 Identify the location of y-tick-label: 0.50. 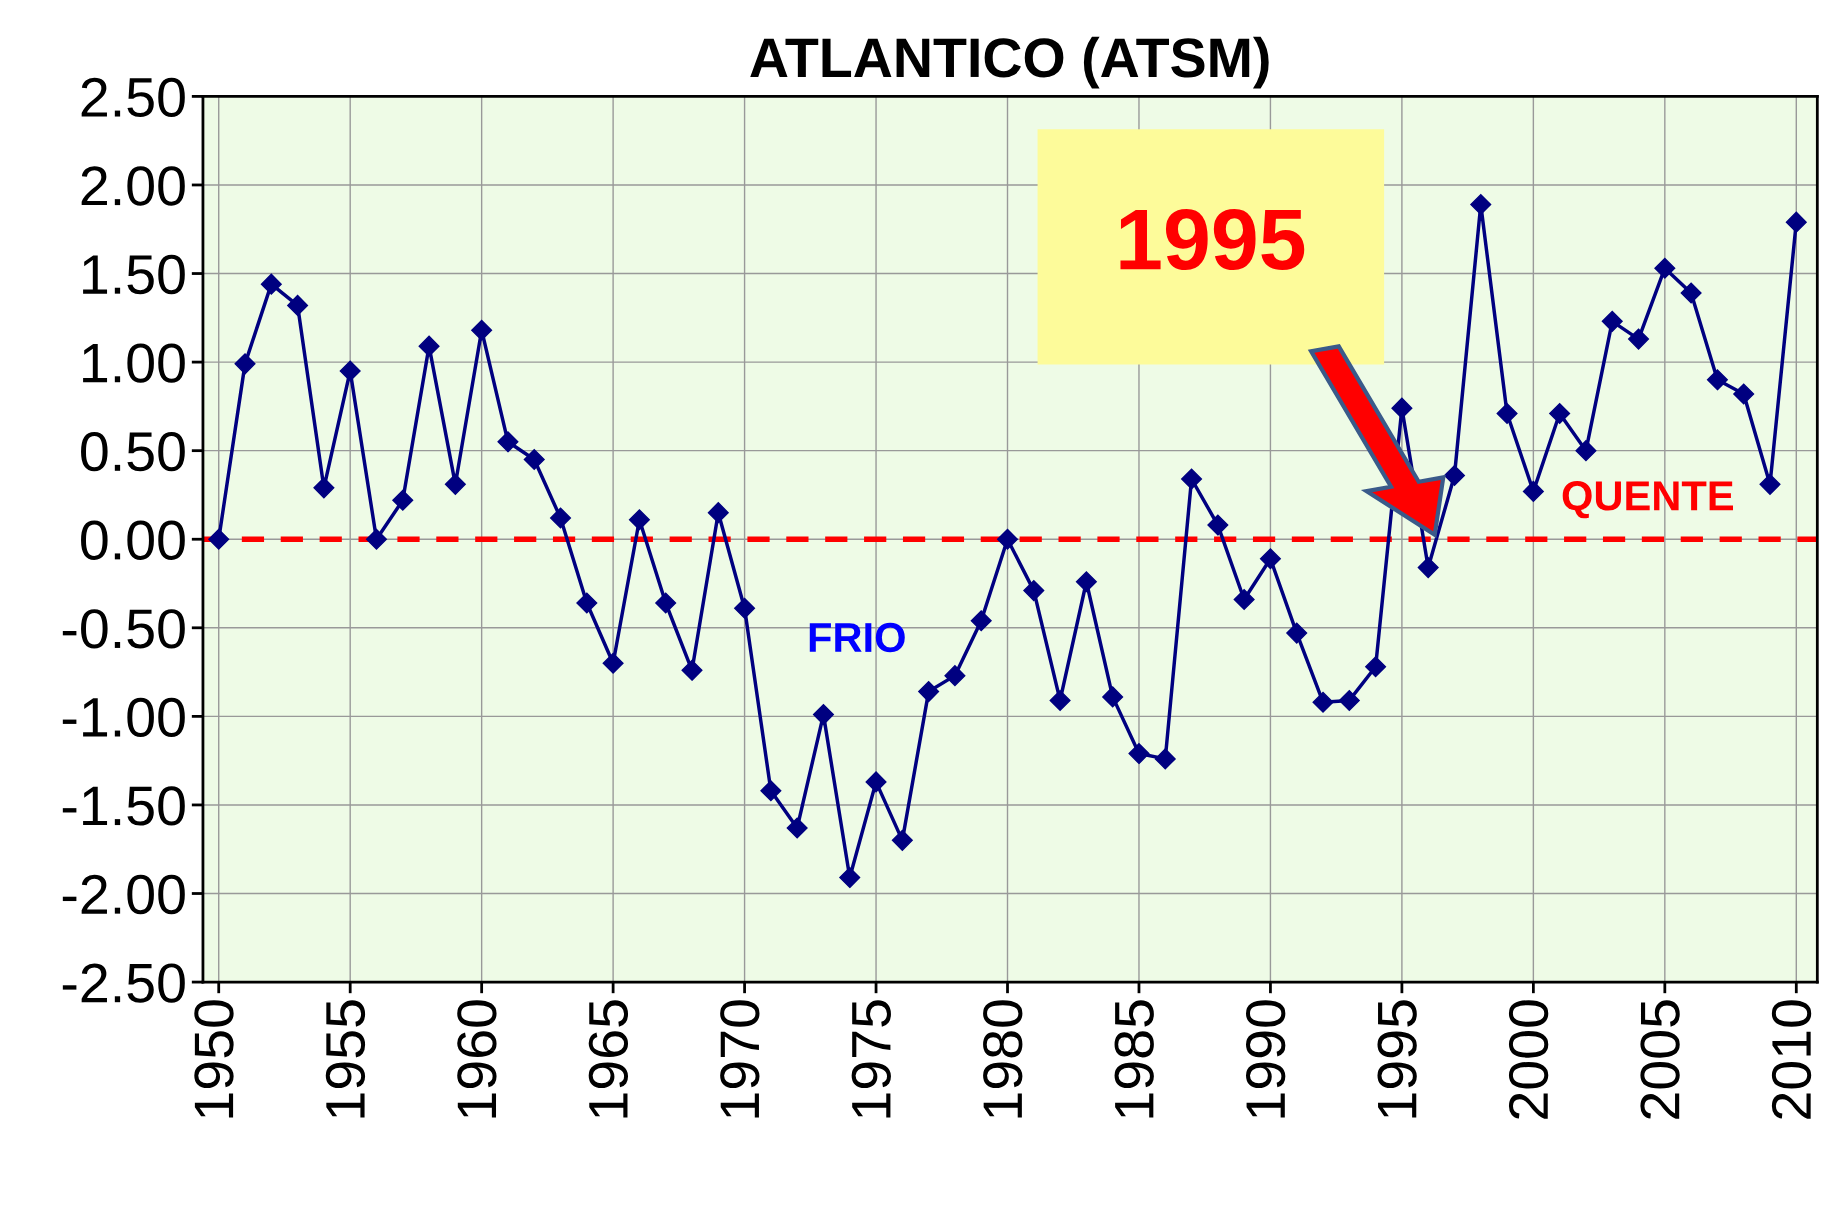
(133, 452).